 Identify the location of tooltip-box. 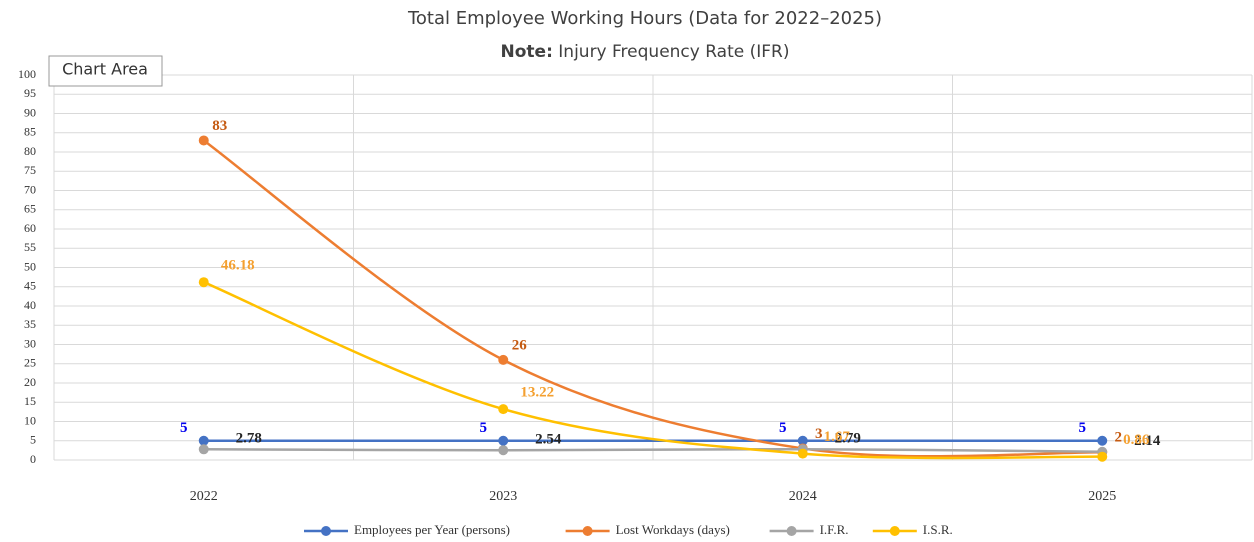
(105, 71).